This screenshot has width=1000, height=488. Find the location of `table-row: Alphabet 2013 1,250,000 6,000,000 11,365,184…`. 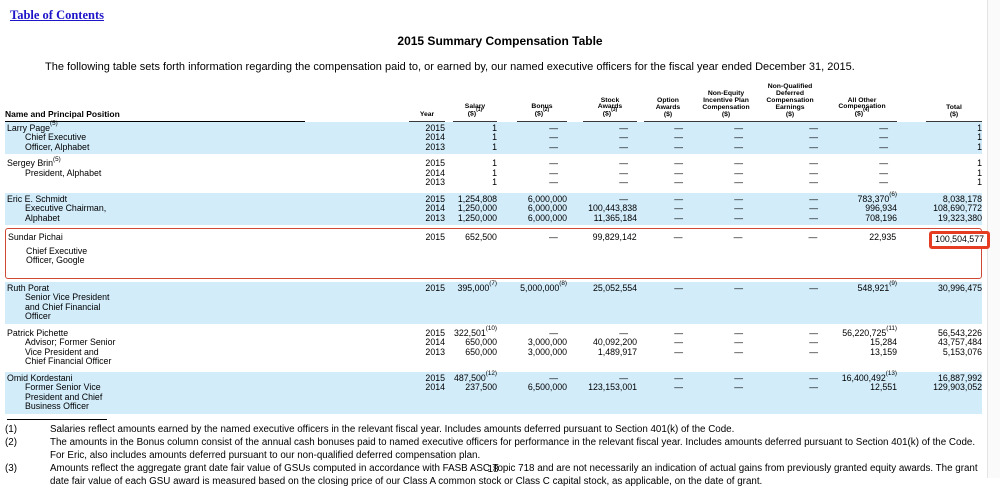

table-row: Alphabet 2013 1,250,000 6,000,000 11,365,184… is located at coordinates (493, 218).